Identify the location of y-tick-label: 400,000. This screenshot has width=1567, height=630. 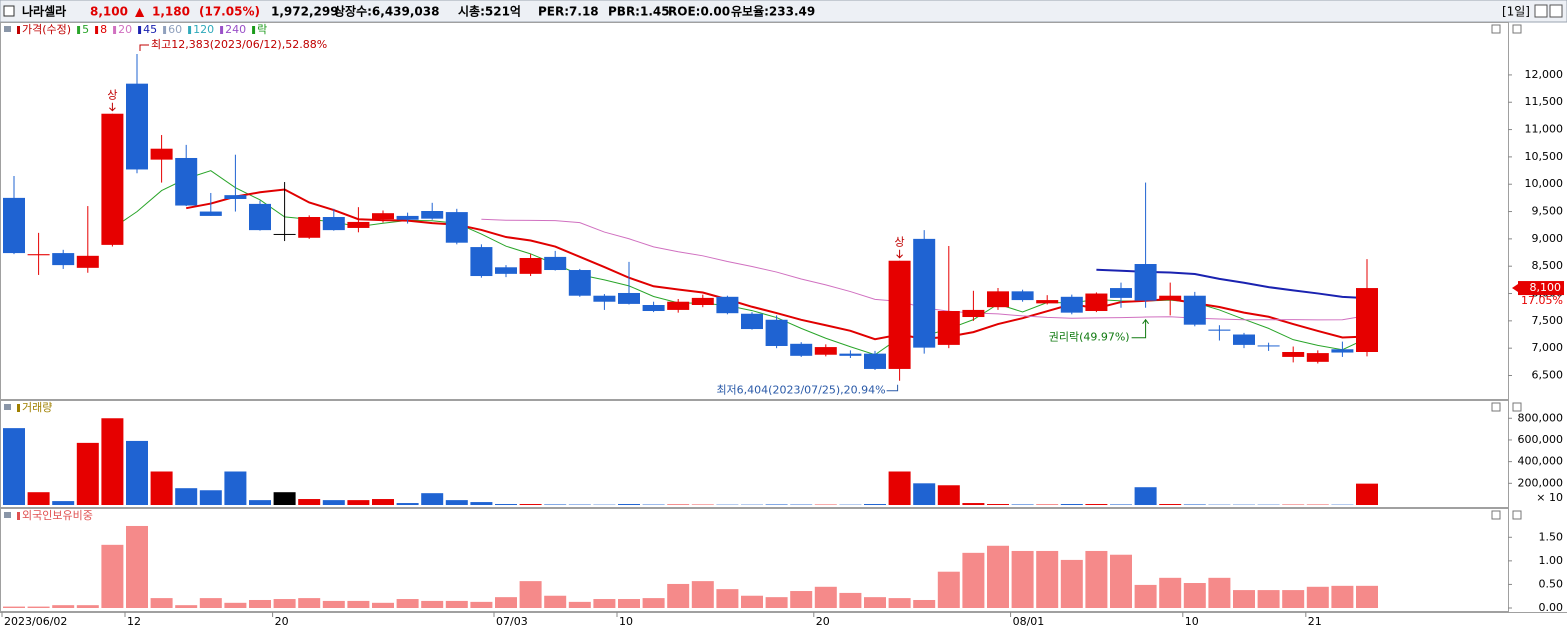
(1541, 461).